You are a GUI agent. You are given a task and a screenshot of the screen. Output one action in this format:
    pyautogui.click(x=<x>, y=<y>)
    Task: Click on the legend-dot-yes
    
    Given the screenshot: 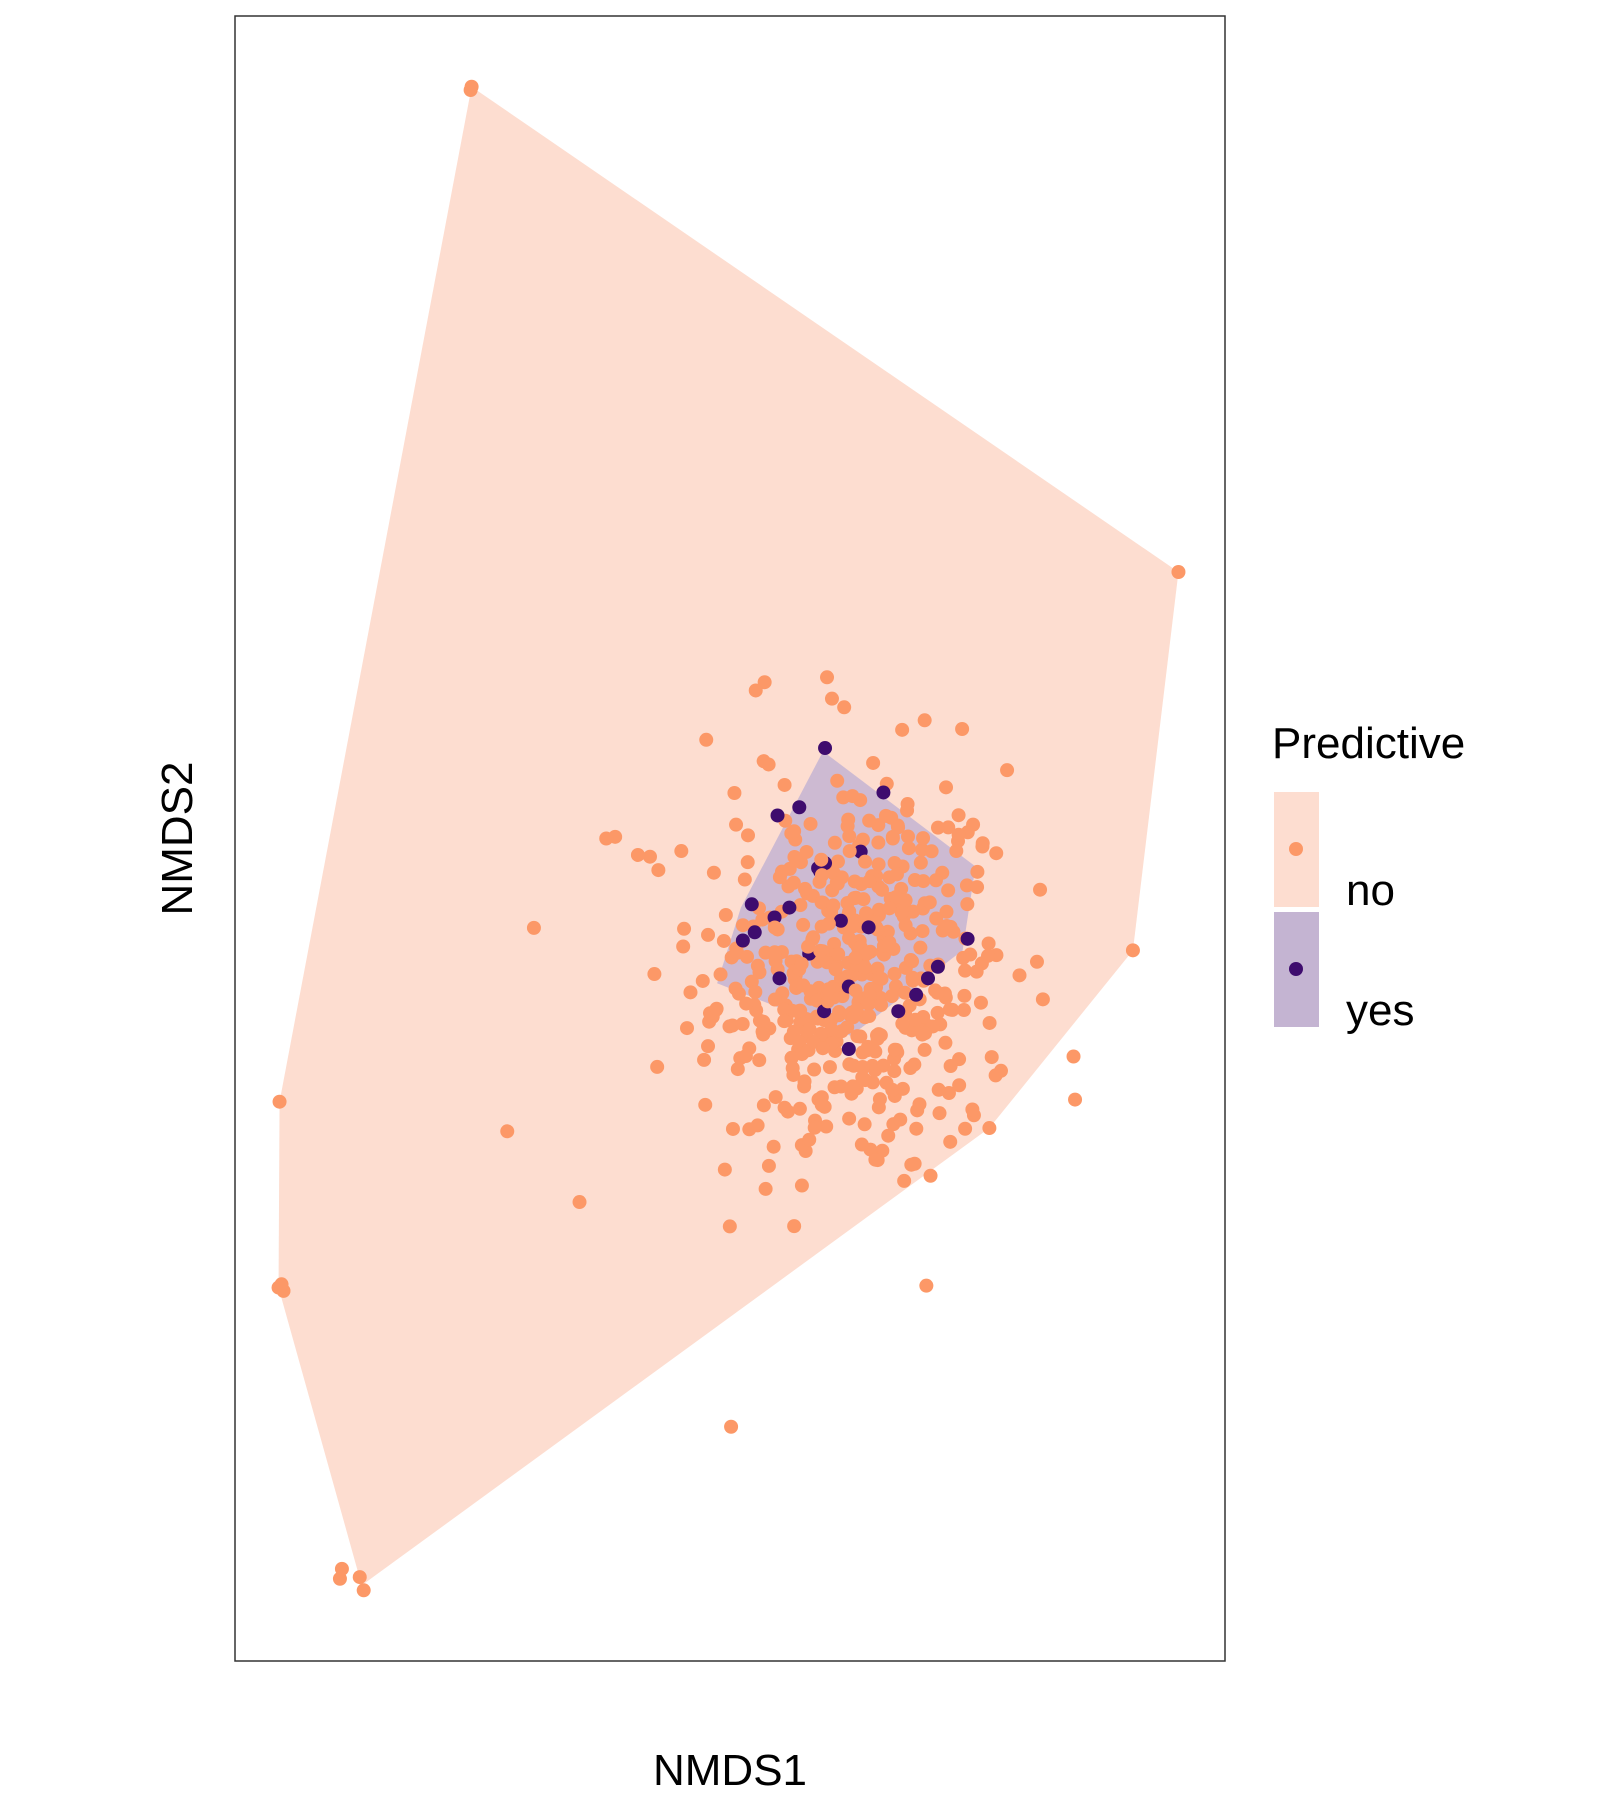 What is the action you would take?
    pyautogui.click(x=1296, y=969)
    